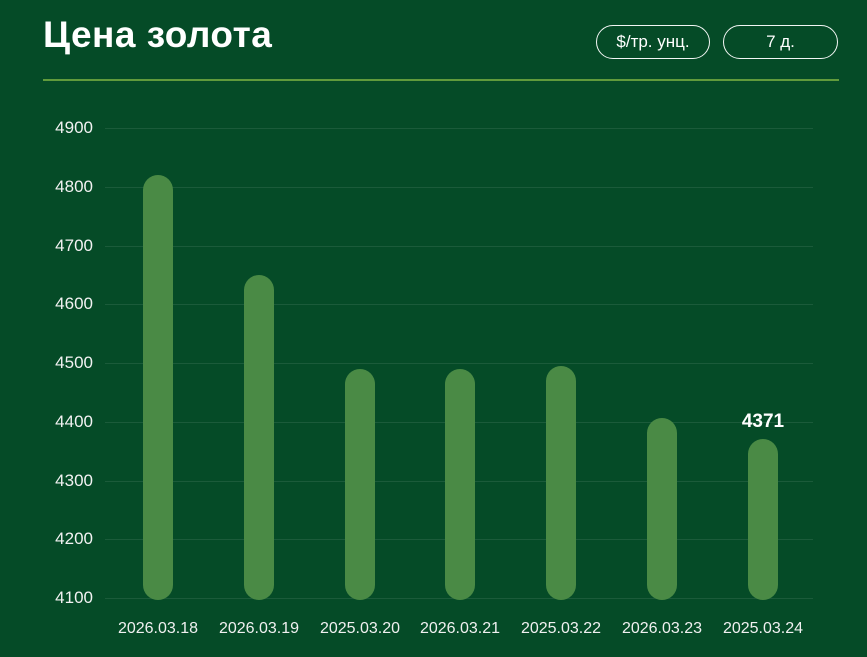 The image size is (867, 657). What do you see at coordinates (653, 42) in the screenshot?
I see `unit-toggle-button: $/тр. унц.` at bounding box center [653, 42].